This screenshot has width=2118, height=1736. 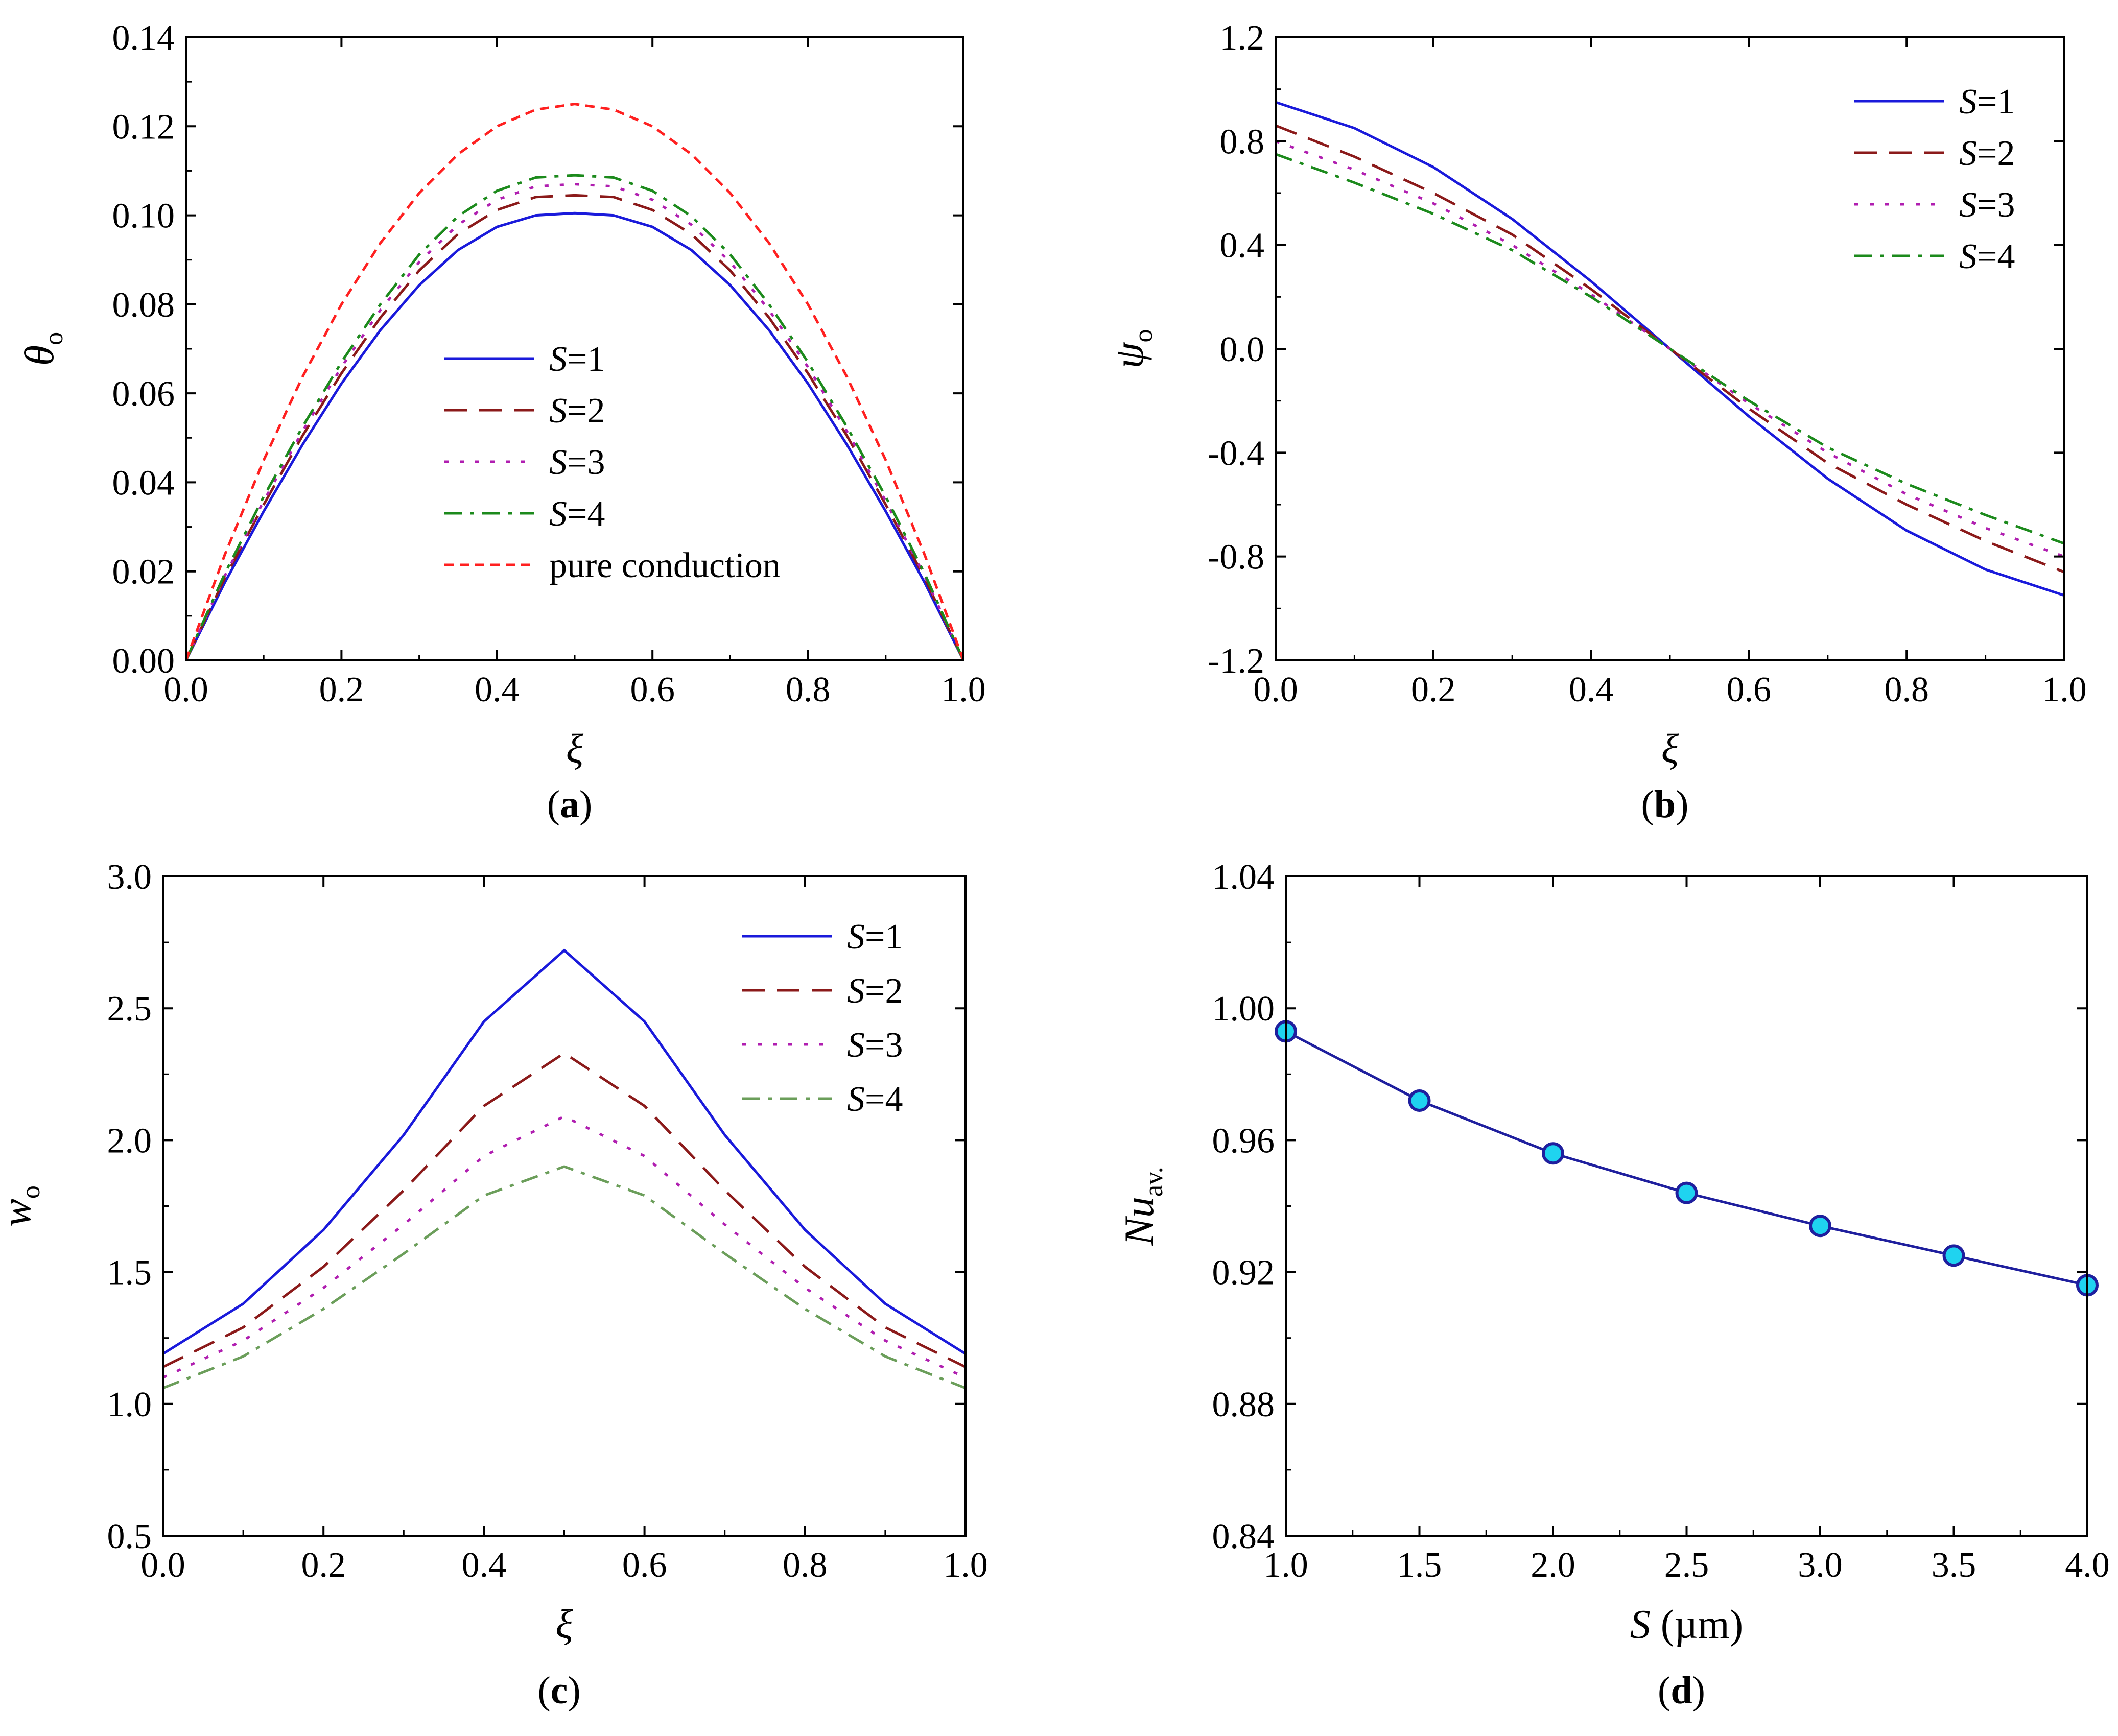 What do you see at coordinates (1665, 805) in the screenshot?
I see `caption-b: (b)` at bounding box center [1665, 805].